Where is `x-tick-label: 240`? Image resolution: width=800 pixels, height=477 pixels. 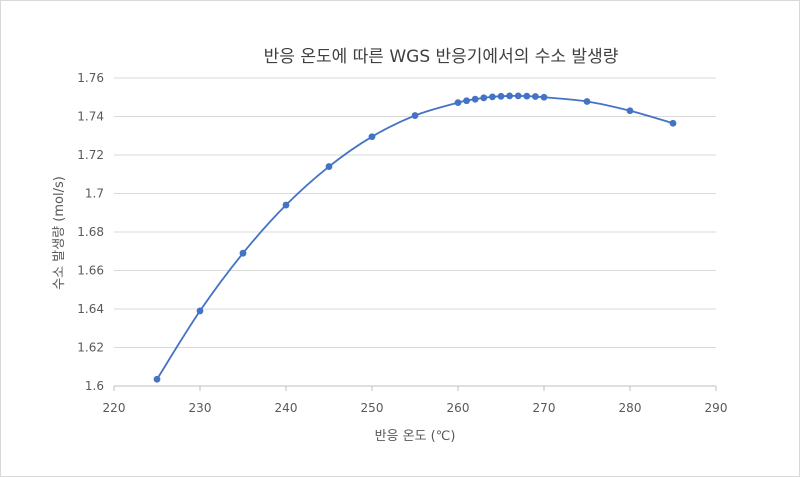 x-tick-label: 240 is located at coordinates (286, 408).